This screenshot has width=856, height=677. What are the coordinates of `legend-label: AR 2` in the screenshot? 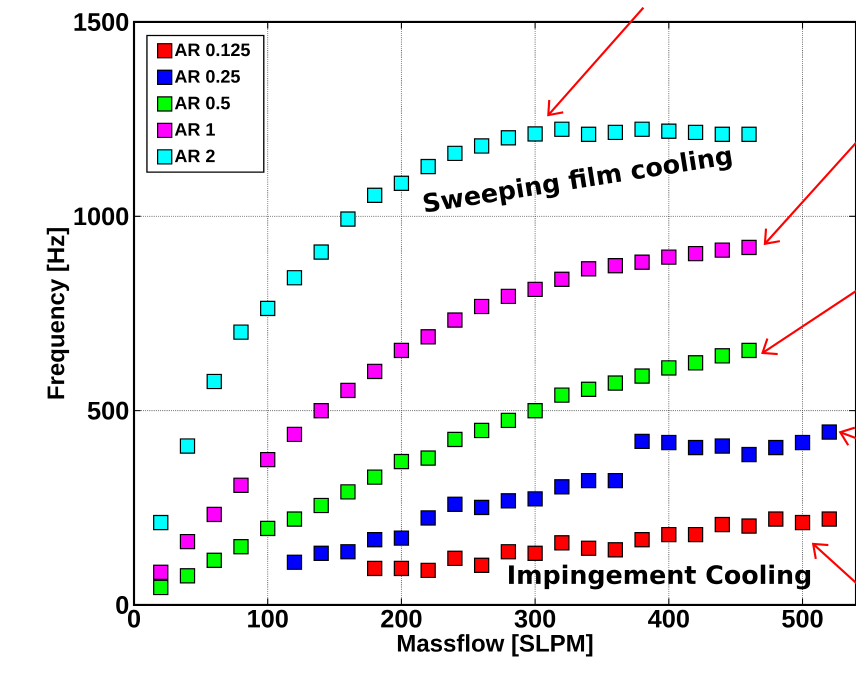 It's located at (194, 156).